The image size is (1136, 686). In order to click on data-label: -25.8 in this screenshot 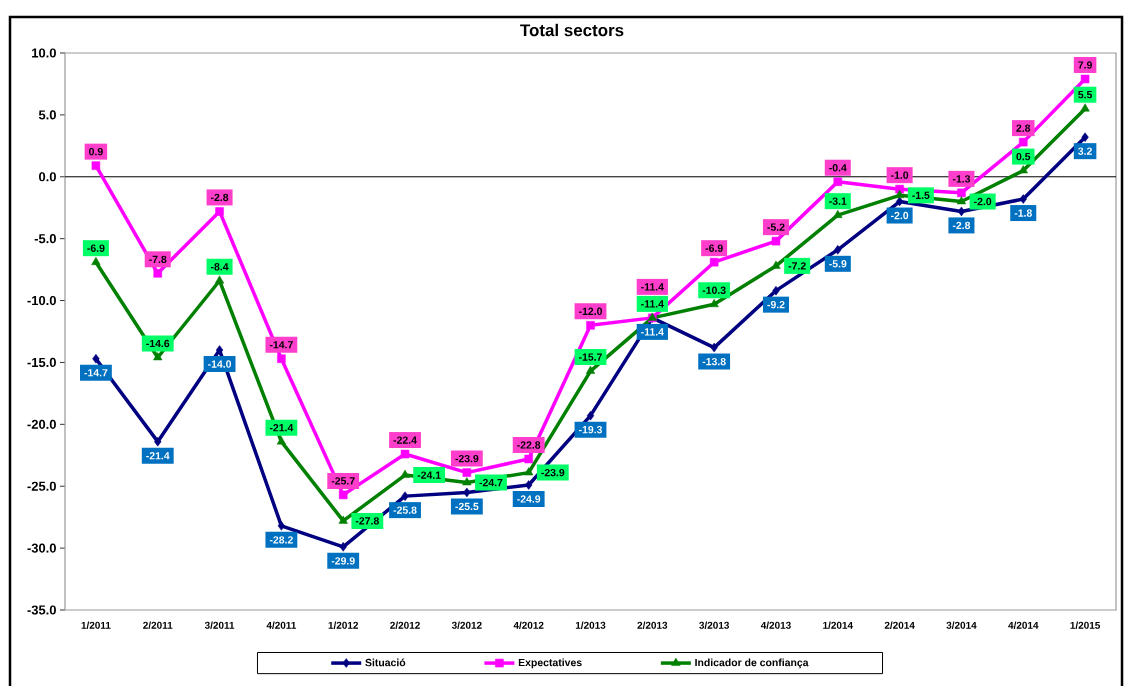, I will do `click(405, 510)`.